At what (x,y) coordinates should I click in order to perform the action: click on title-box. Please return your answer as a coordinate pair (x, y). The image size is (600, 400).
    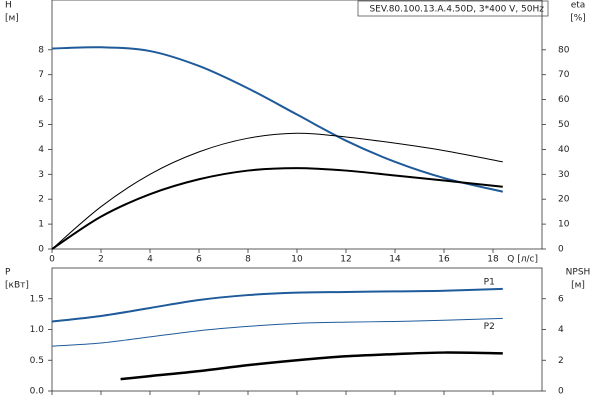
    Looking at the image, I should click on (453, 8).